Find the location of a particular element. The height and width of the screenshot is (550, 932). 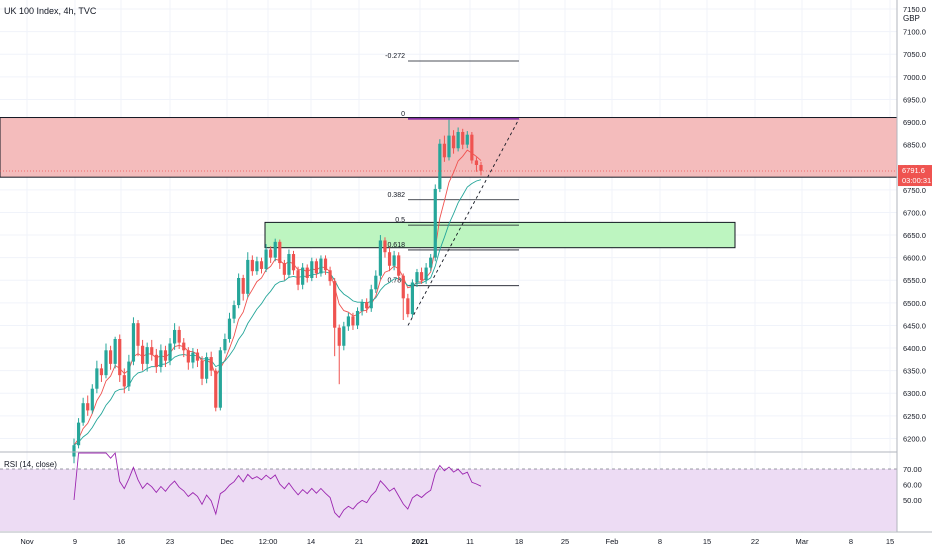

last-price-tag is located at coordinates (915, 176).